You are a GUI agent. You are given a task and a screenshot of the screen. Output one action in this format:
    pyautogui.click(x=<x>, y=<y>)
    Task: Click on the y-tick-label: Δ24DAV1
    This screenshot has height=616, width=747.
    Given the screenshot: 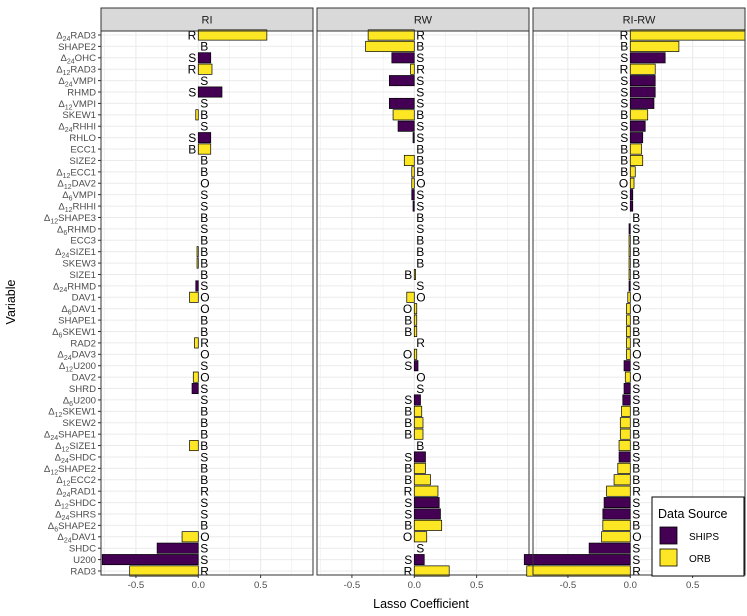 What is the action you would take?
    pyautogui.click(x=76, y=538)
    